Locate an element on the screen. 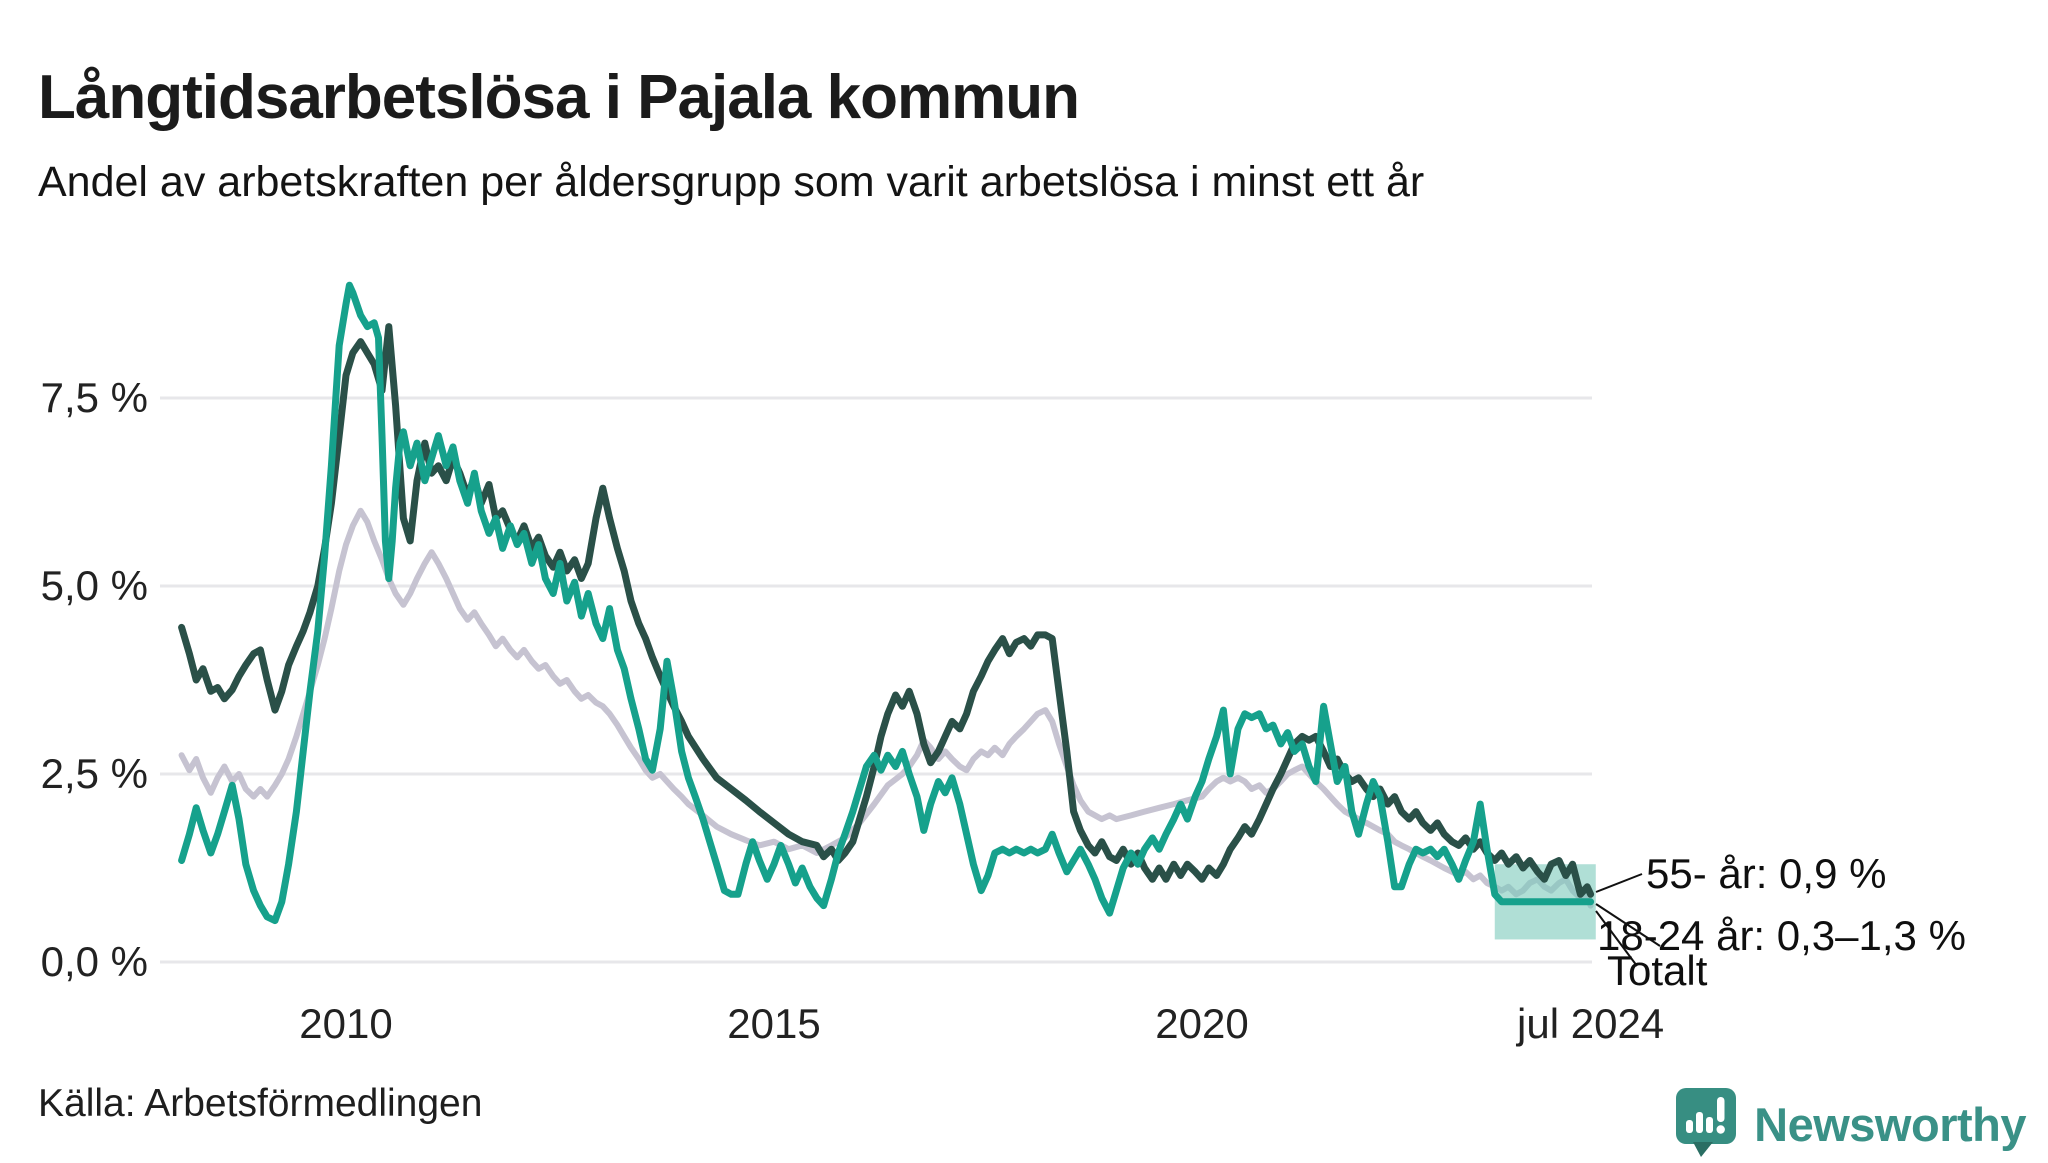 The width and height of the screenshot is (2048, 1163). annotation-55-label: 55- år: 0,9 % is located at coordinates (1766, 873).